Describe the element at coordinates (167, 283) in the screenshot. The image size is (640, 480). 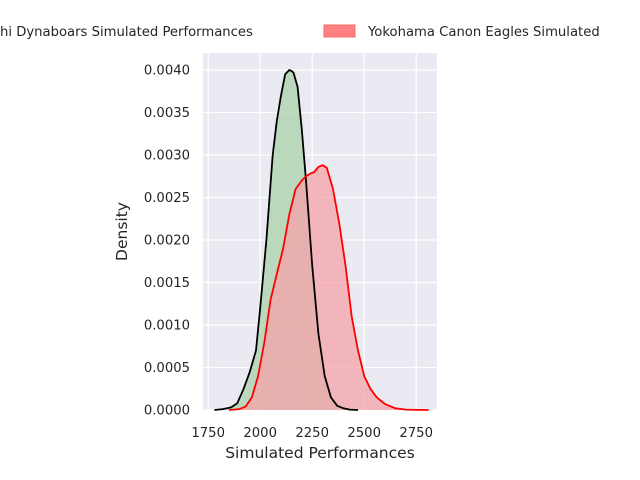
I see `y-tick-label: 0.0015` at that location.